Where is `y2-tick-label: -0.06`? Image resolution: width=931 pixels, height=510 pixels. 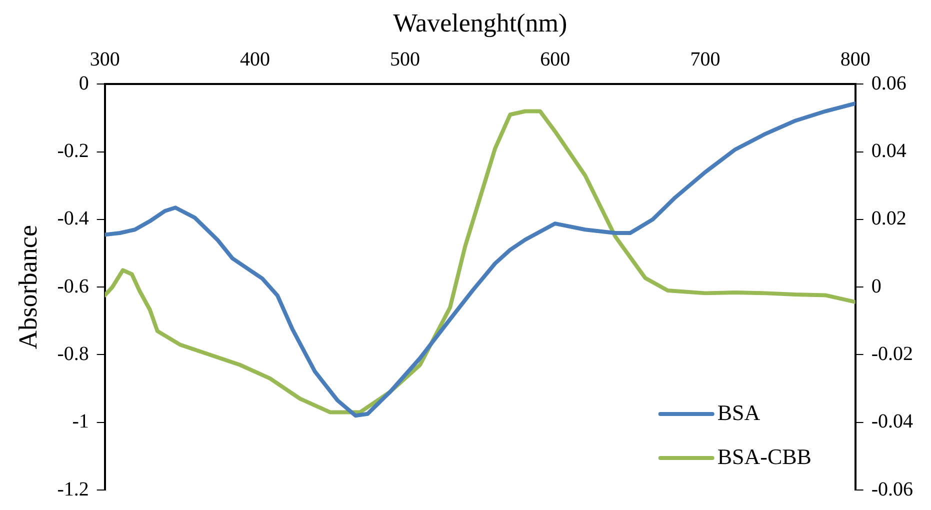 y2-tick-label: -0.06 is located at coordinates (892, 489).